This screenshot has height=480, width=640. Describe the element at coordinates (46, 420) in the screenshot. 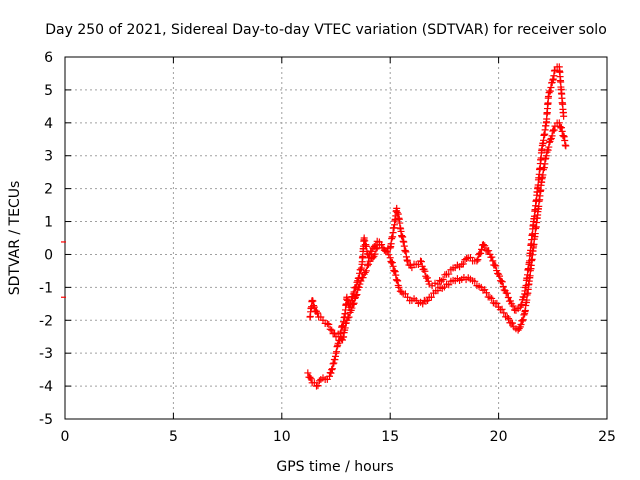

I see `y-tick-label: -5` at that location.